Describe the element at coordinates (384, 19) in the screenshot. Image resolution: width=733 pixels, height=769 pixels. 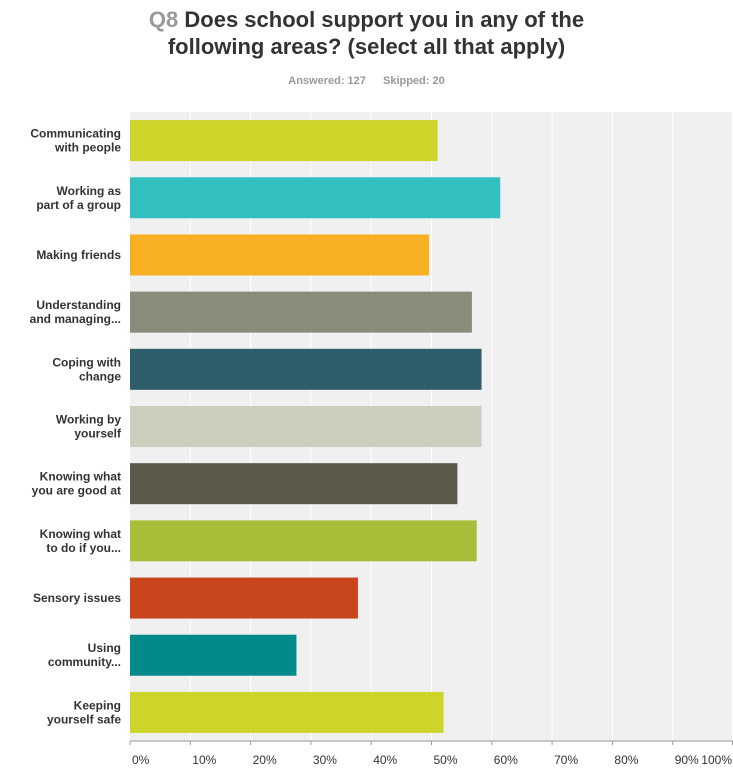
I see `title-text-1: Does school support you in any of the` at that location.